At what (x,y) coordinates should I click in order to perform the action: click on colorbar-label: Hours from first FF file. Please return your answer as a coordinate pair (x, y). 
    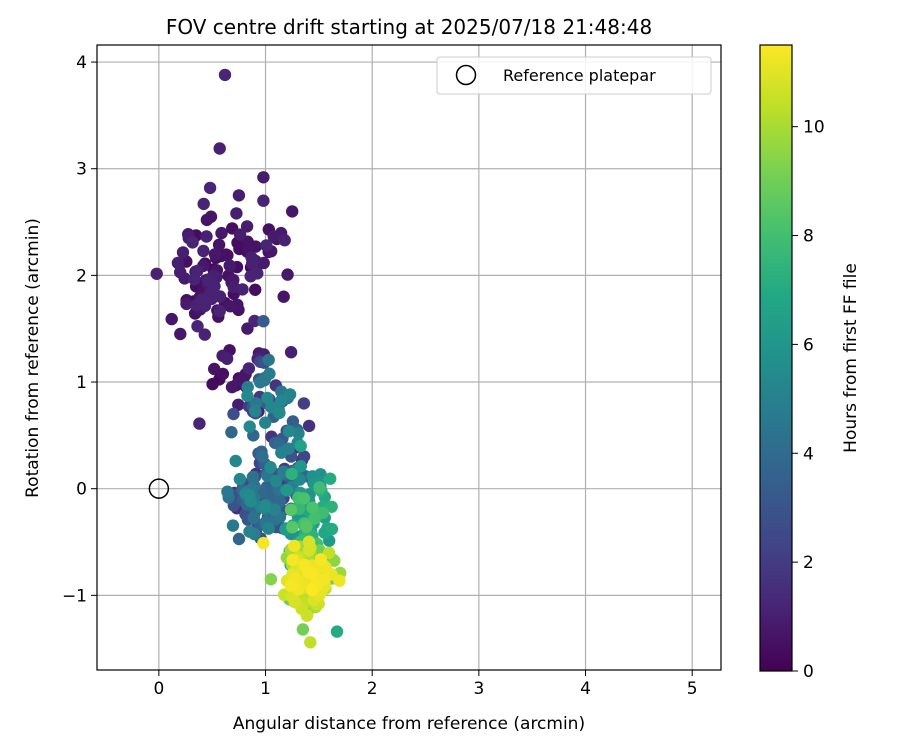
    Looking at the image, I should click on (851, 358).